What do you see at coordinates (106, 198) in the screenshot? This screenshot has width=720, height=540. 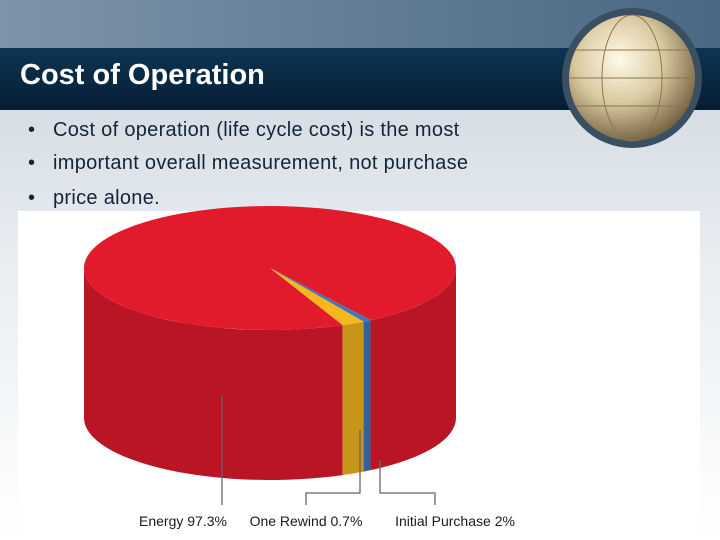 I see `bullet-text: price alone.` at bounding box center [106, 198].